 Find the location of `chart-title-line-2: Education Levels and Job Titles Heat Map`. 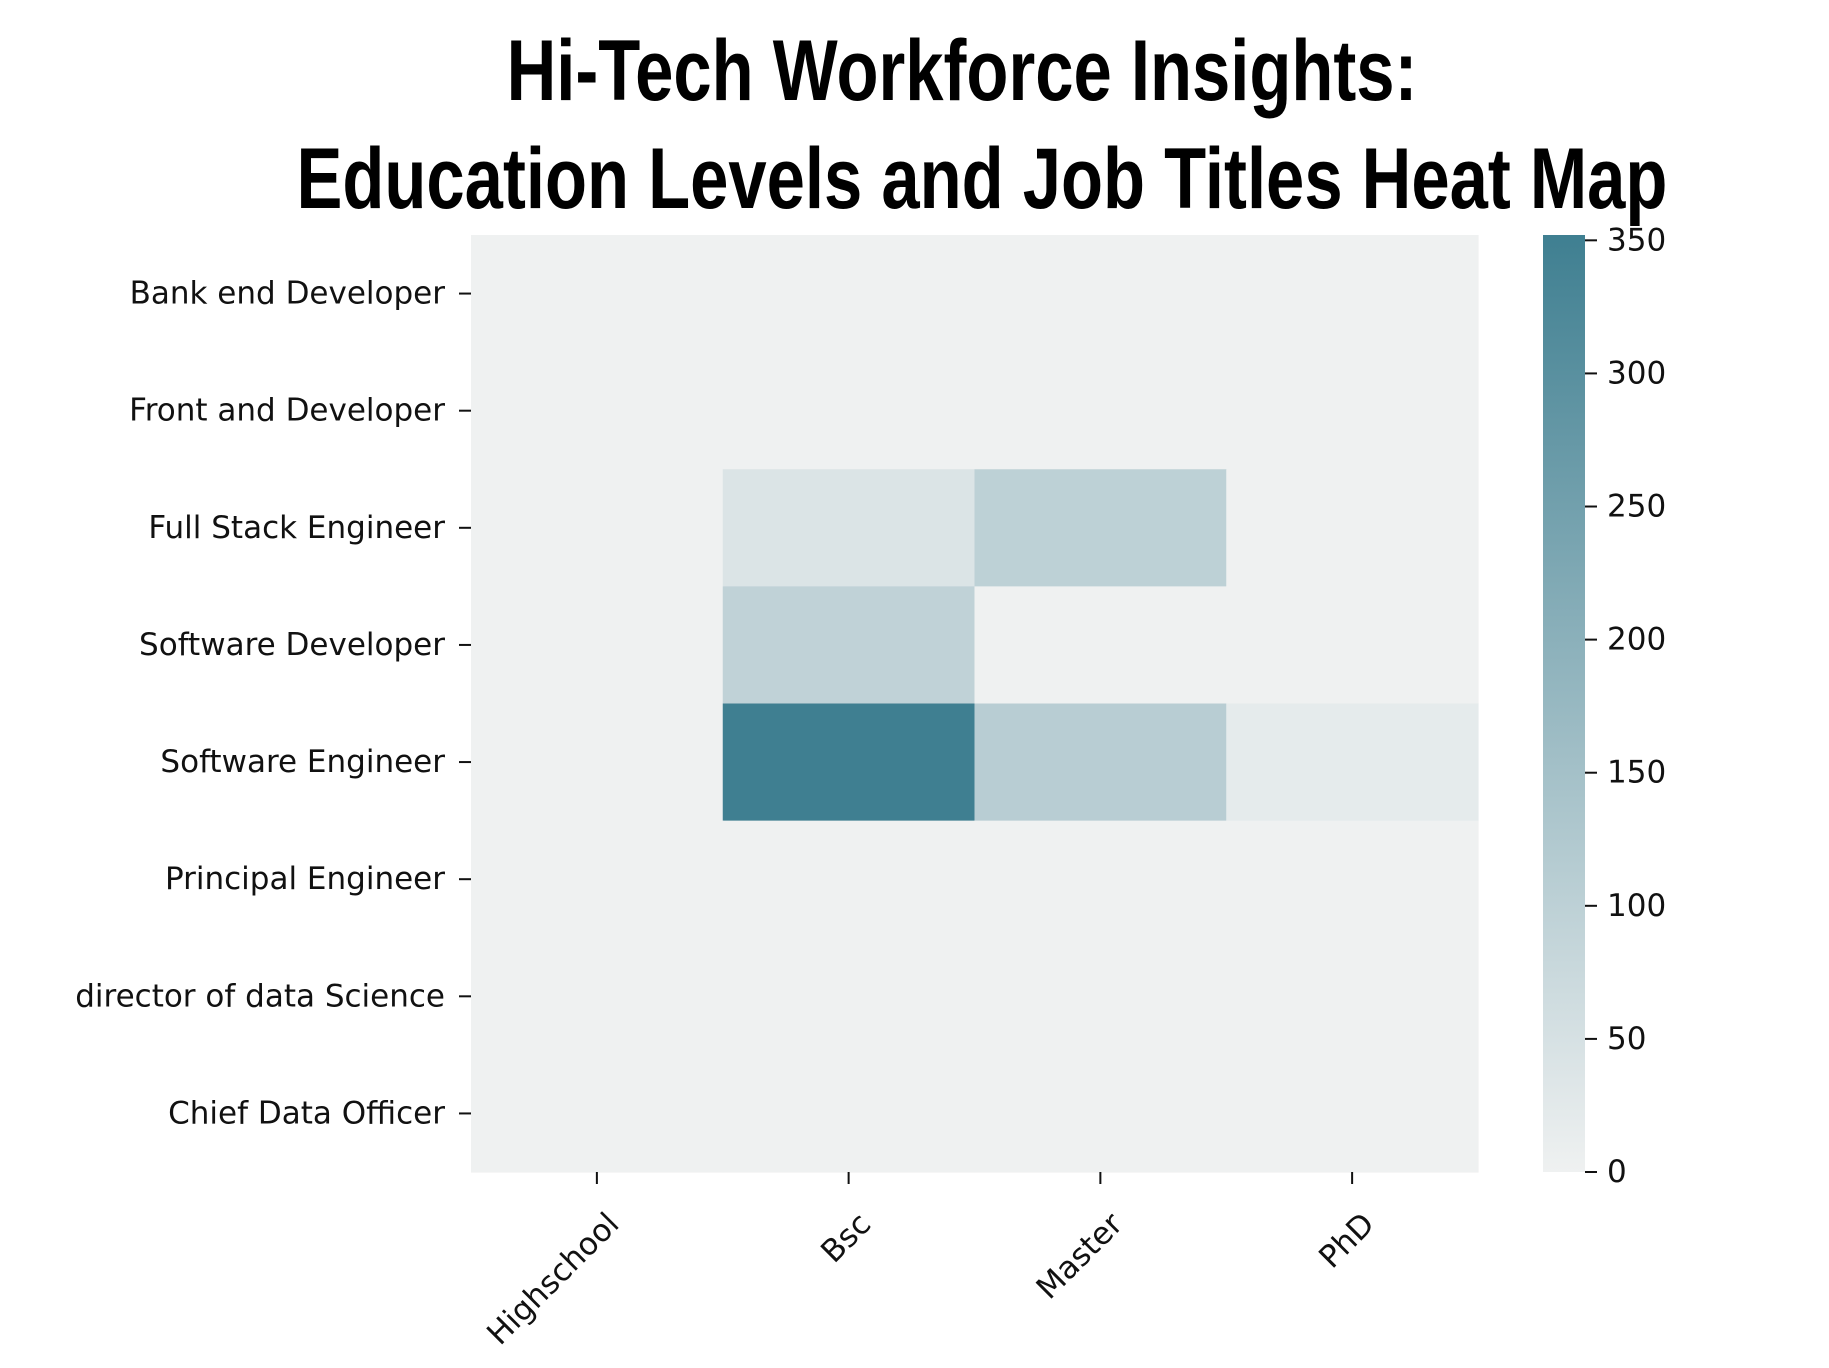

chart-title-line-2: Education Levels and Job Titles Heat Map is located at coordinates (982, 179).